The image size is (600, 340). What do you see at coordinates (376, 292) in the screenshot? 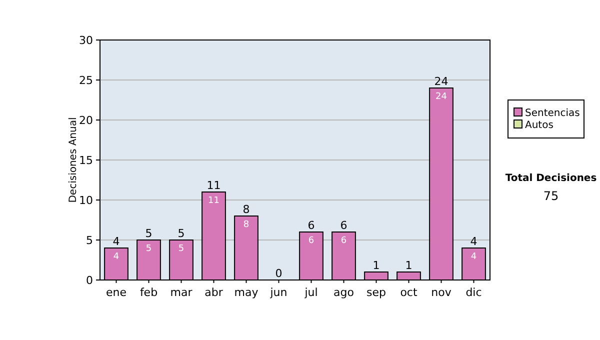
I see `x-tick-label: sep` at bounding box center [376, 292].